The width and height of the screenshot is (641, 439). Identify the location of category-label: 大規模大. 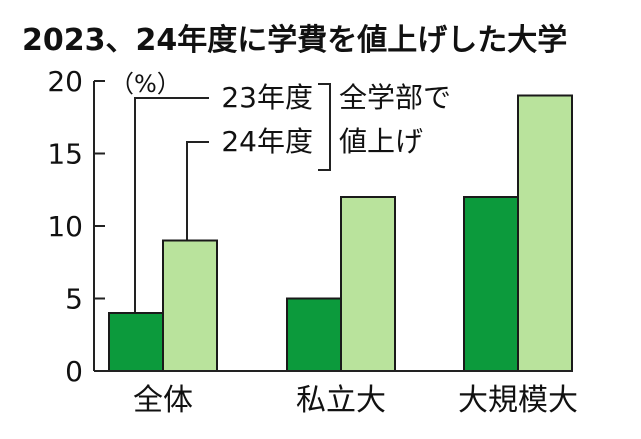
(518, 400).